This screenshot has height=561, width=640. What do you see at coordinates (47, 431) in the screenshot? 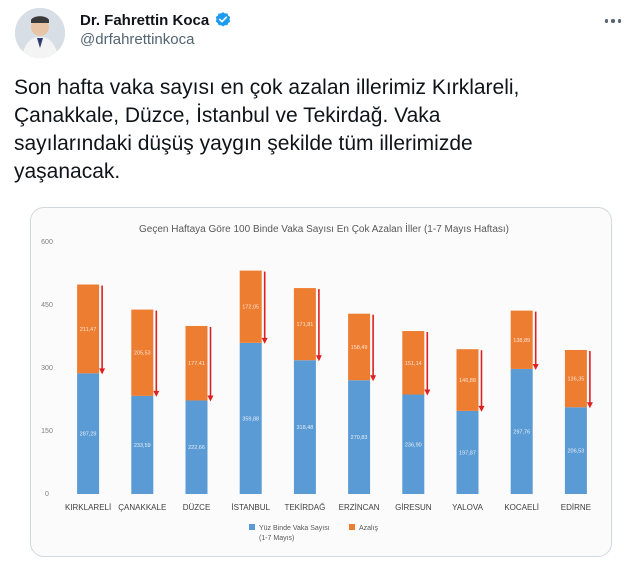
I see `y-tick-label: 150` at bounding box center [47, 431].